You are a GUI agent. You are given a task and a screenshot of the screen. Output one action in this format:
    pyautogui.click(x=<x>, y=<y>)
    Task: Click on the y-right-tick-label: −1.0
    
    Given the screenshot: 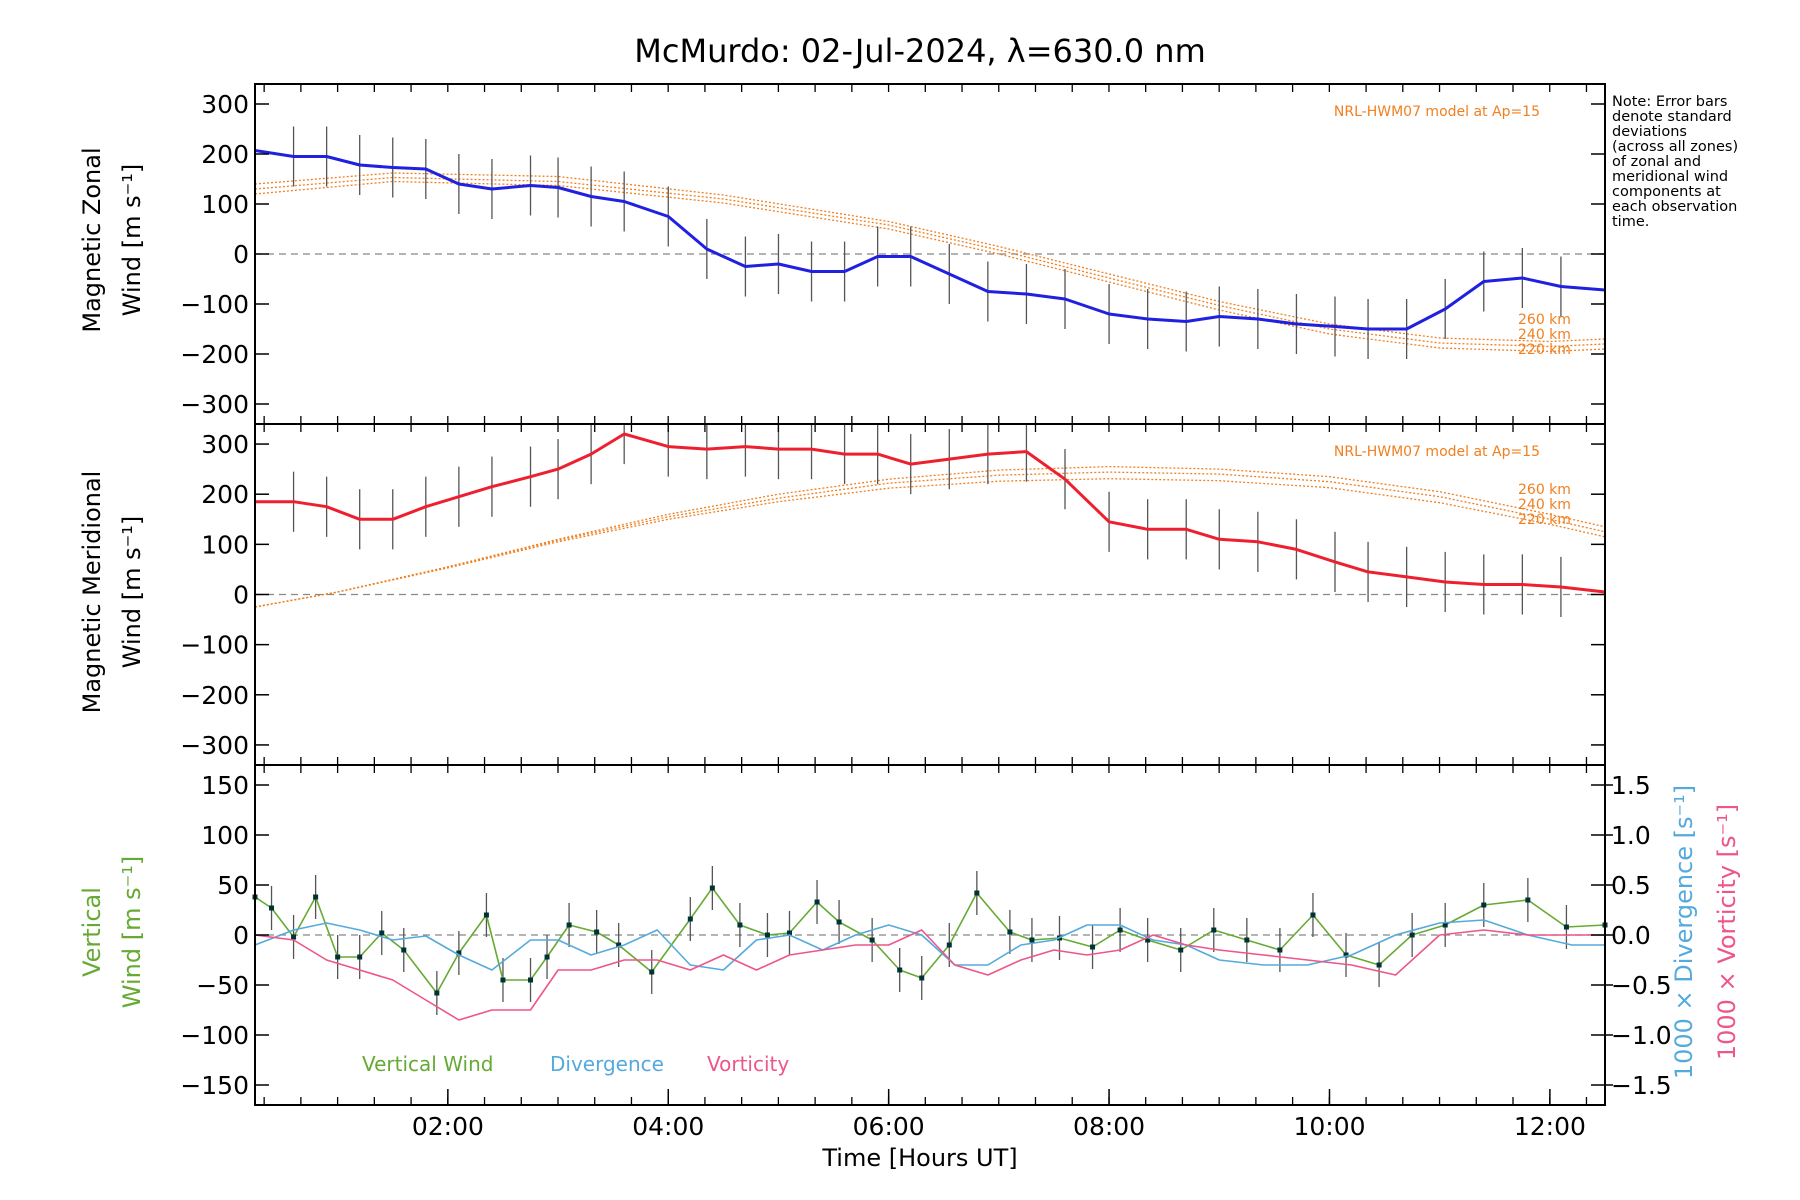 What is the action you would take?
    pyautogui.click(x=1641, y=1035)
    